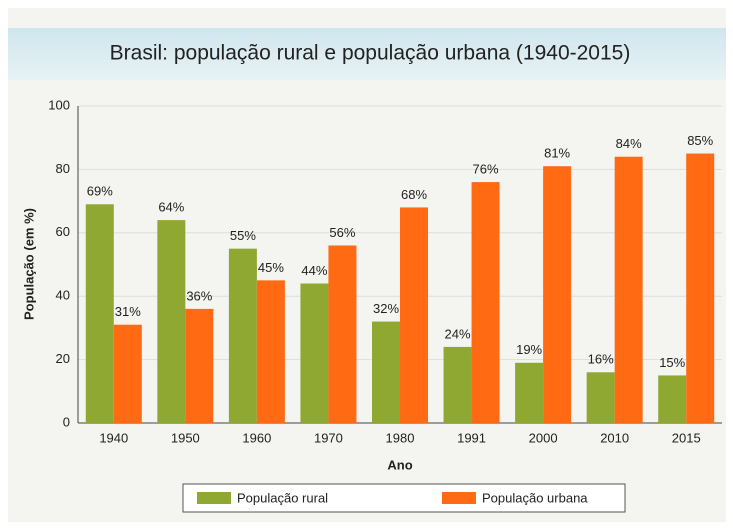 This screenshot has width=733, height=530. Describe the element at coordinates (66, 421) in the screenshot. I see `y-tick-label: 0` at that location.